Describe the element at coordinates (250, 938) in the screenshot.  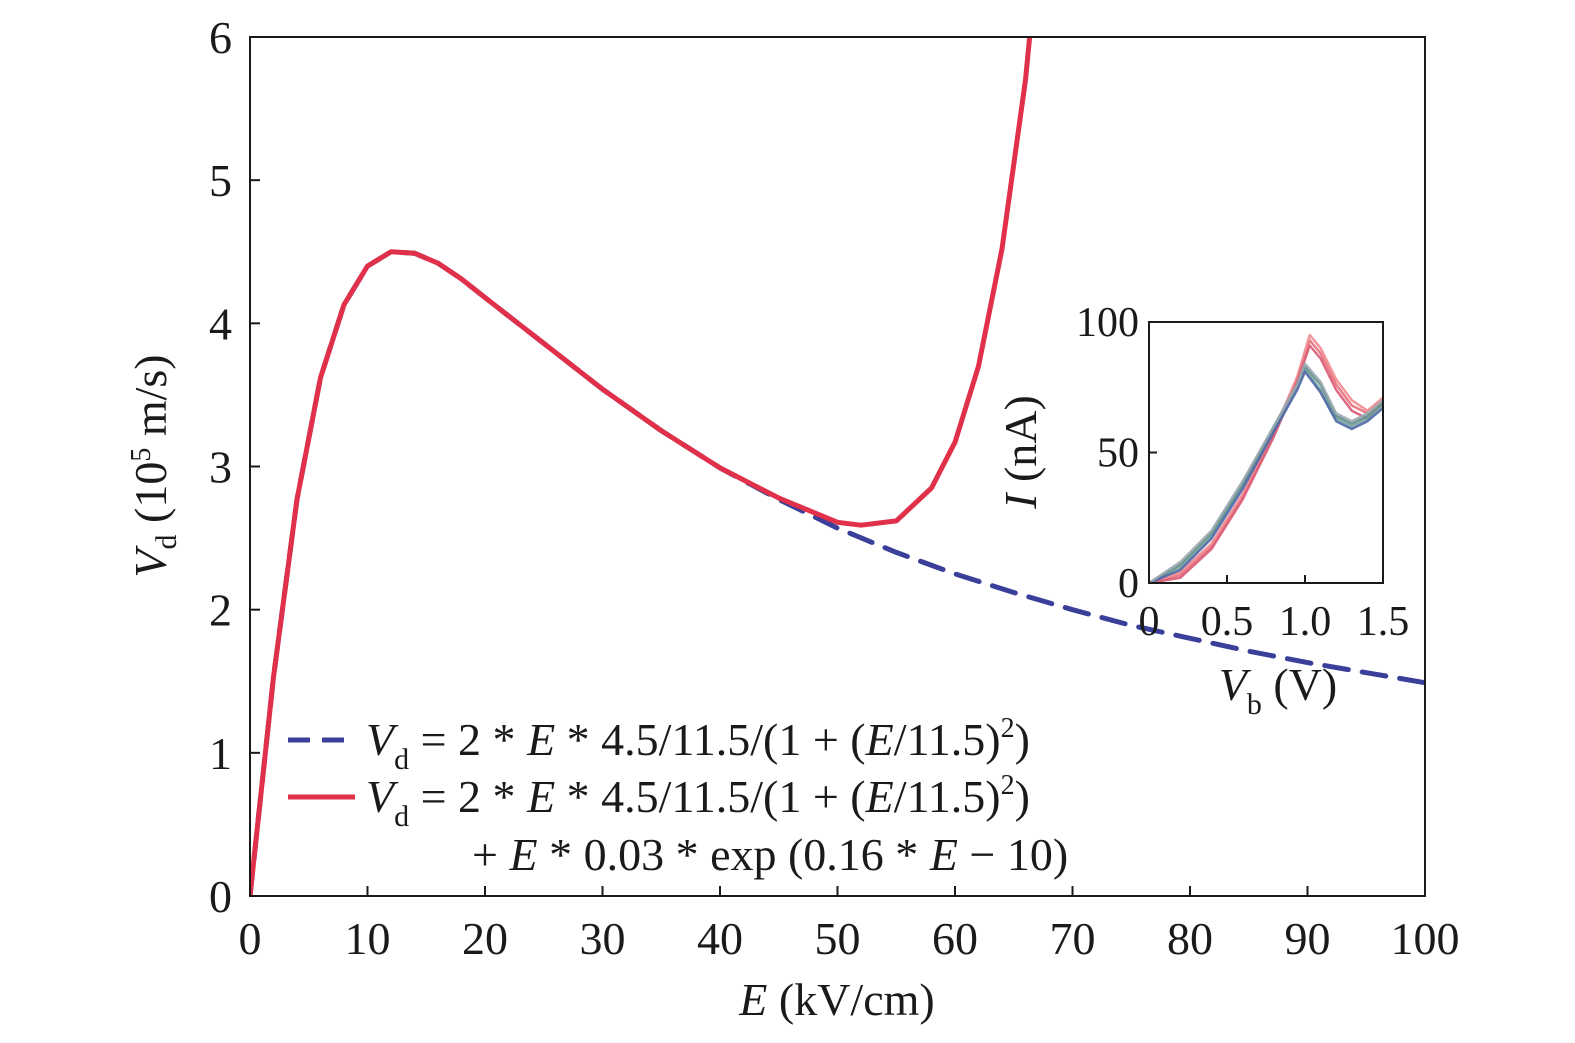
I see `main-x-tick-label: 0` at that location.